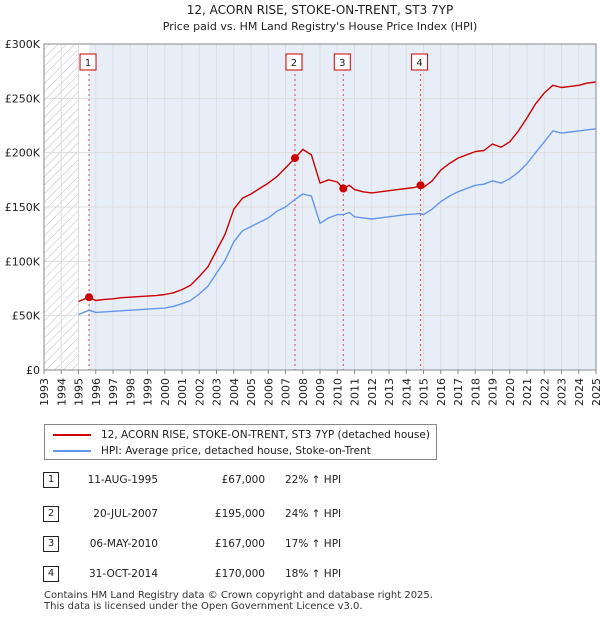 This screenshot has height=620, width=600. What do you see at coordinates (234, 392) in the screenshot?
I see `x-tick-label: 2004` at bounding box center [234, 392].